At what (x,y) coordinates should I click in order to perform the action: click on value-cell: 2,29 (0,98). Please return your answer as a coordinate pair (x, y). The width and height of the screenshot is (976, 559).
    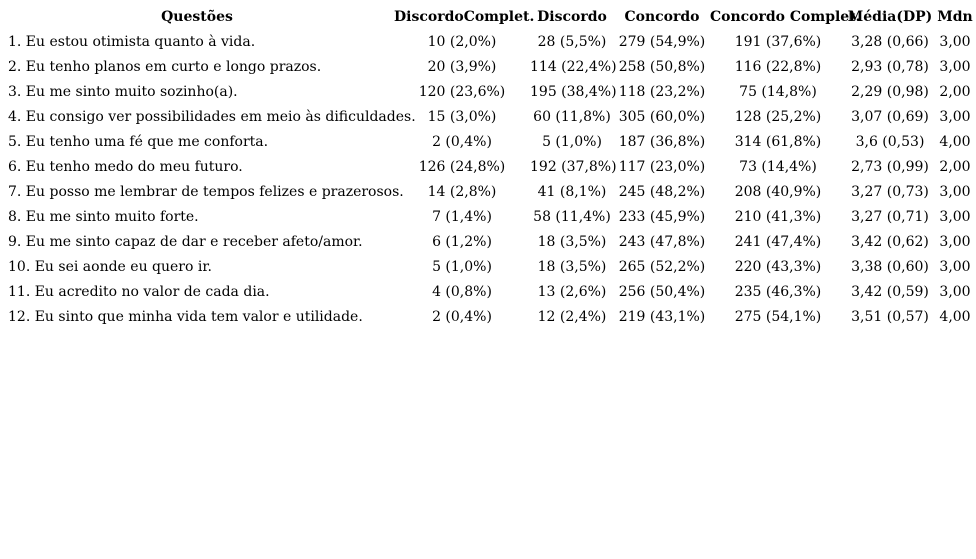
    Looking at the image, I should click on (890, 92).